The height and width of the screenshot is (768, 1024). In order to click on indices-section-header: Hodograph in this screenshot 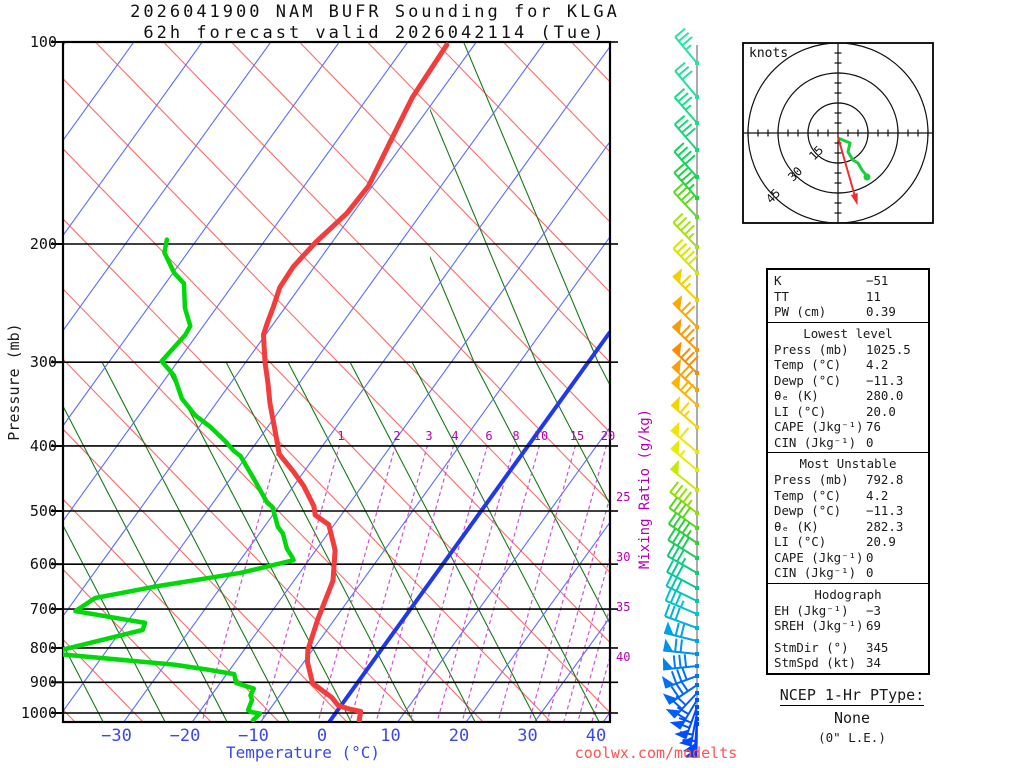, I will do `click(848, 594)`.